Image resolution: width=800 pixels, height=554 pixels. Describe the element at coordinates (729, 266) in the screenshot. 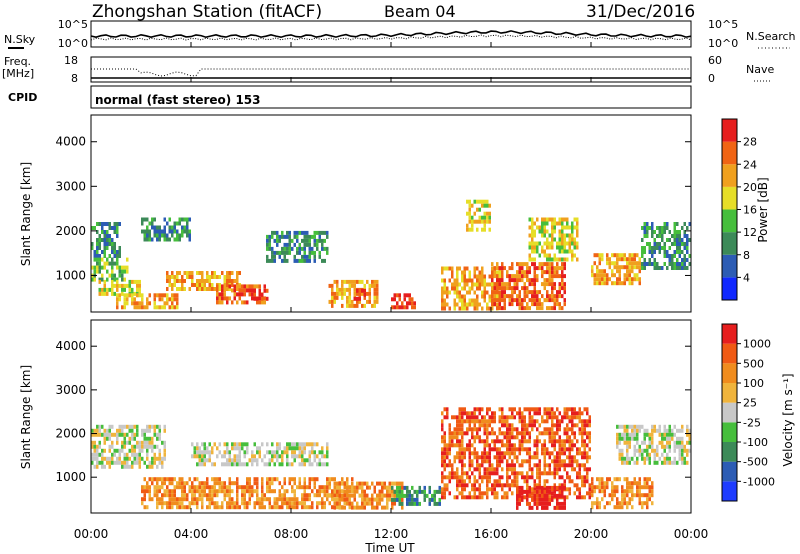

I see `colorbar-swatch` at that location.